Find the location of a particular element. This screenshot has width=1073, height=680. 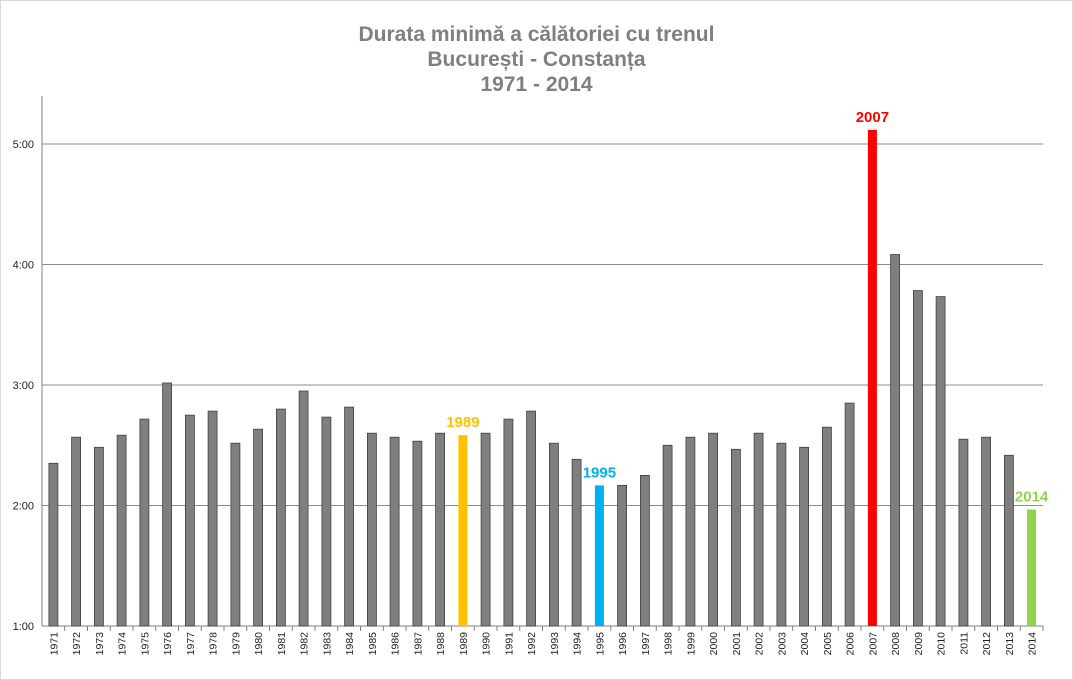

x-tick-label: 1975 is located at coordinates (145, 644).